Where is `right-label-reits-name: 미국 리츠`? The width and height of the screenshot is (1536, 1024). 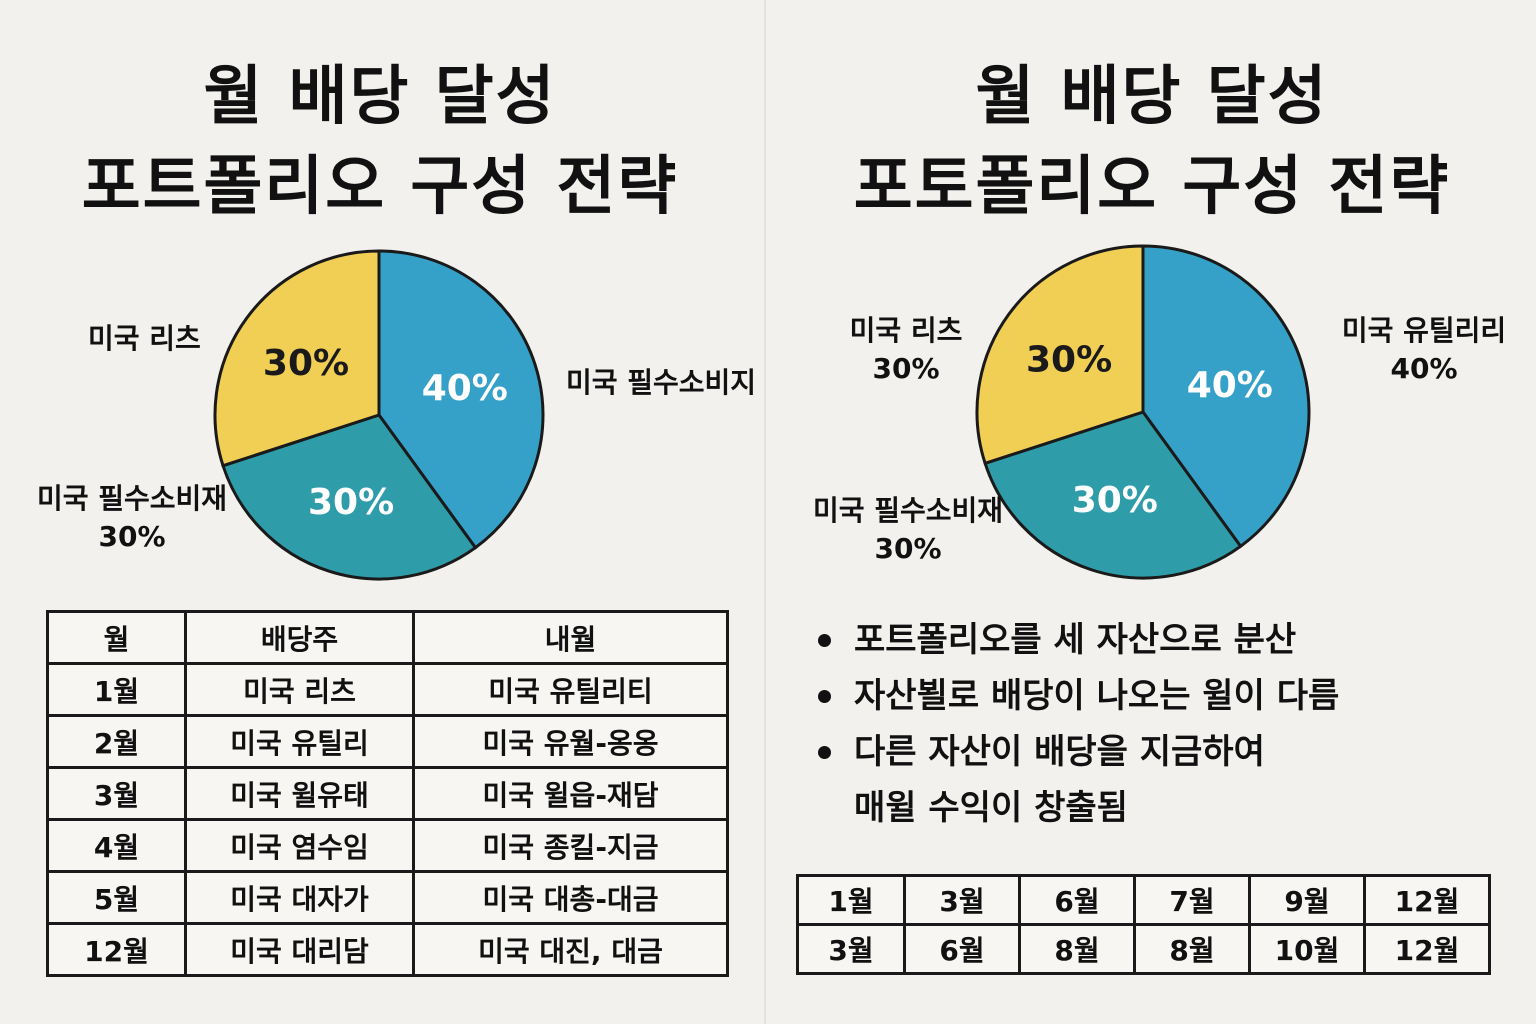
right-label-reits-name: 미국 리츠 is located at coordinates (906, 330).